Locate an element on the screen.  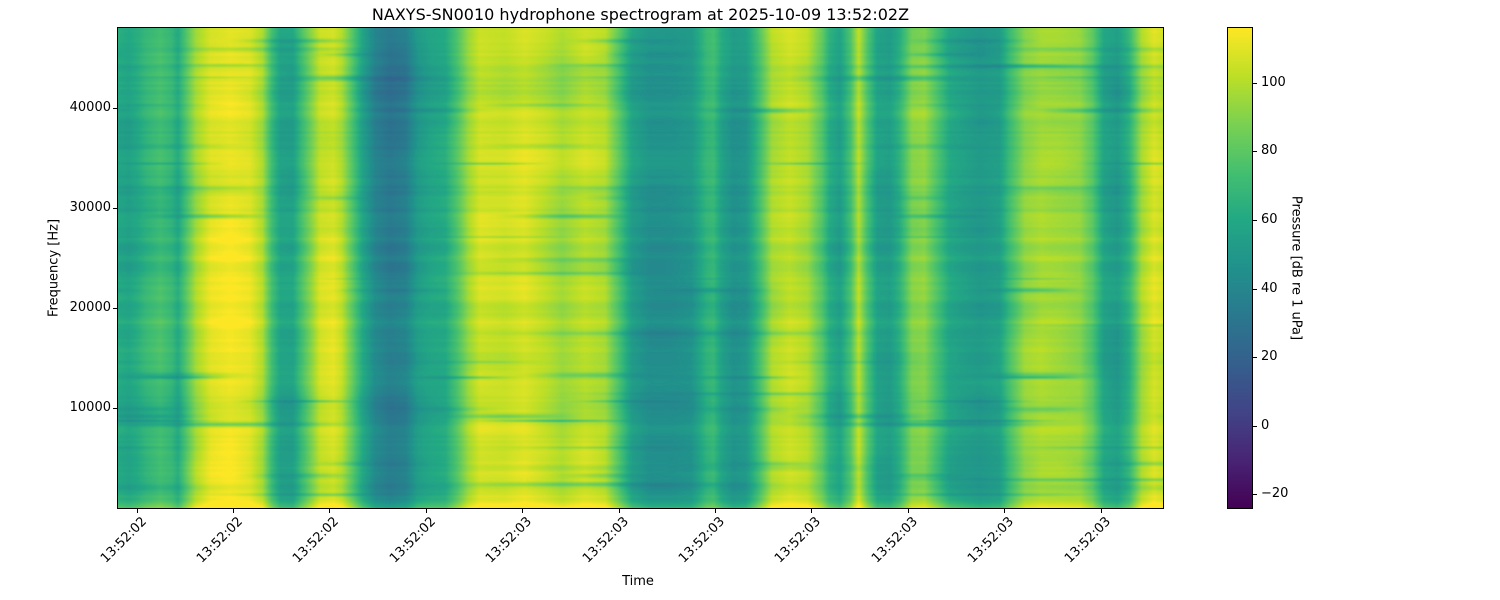
colorbar-tick-label: 20 is located at coordinates (1269, 357).